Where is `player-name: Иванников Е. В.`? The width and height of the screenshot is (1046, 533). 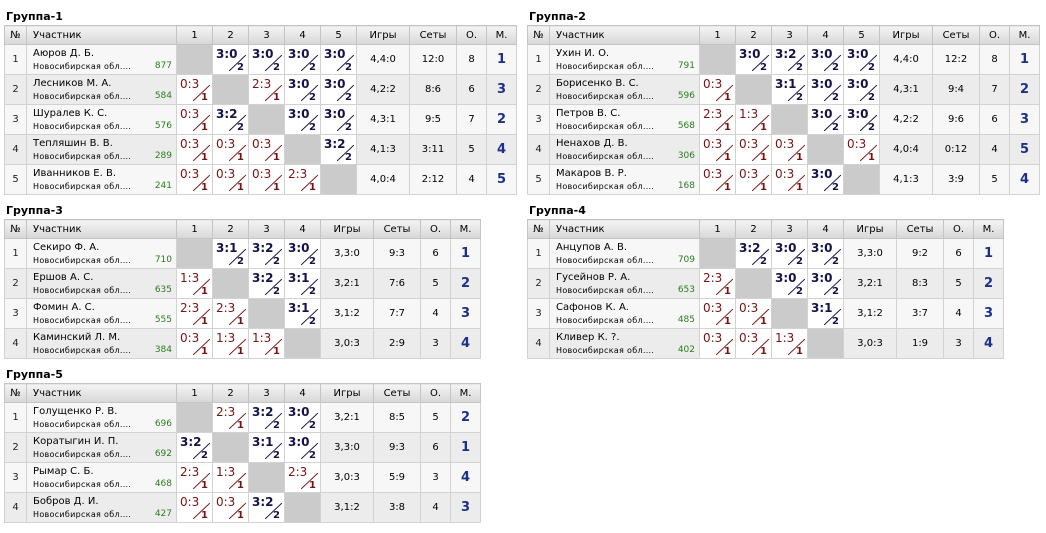
player-name: Иванников Е. В. is located at coordinates (75, 173).